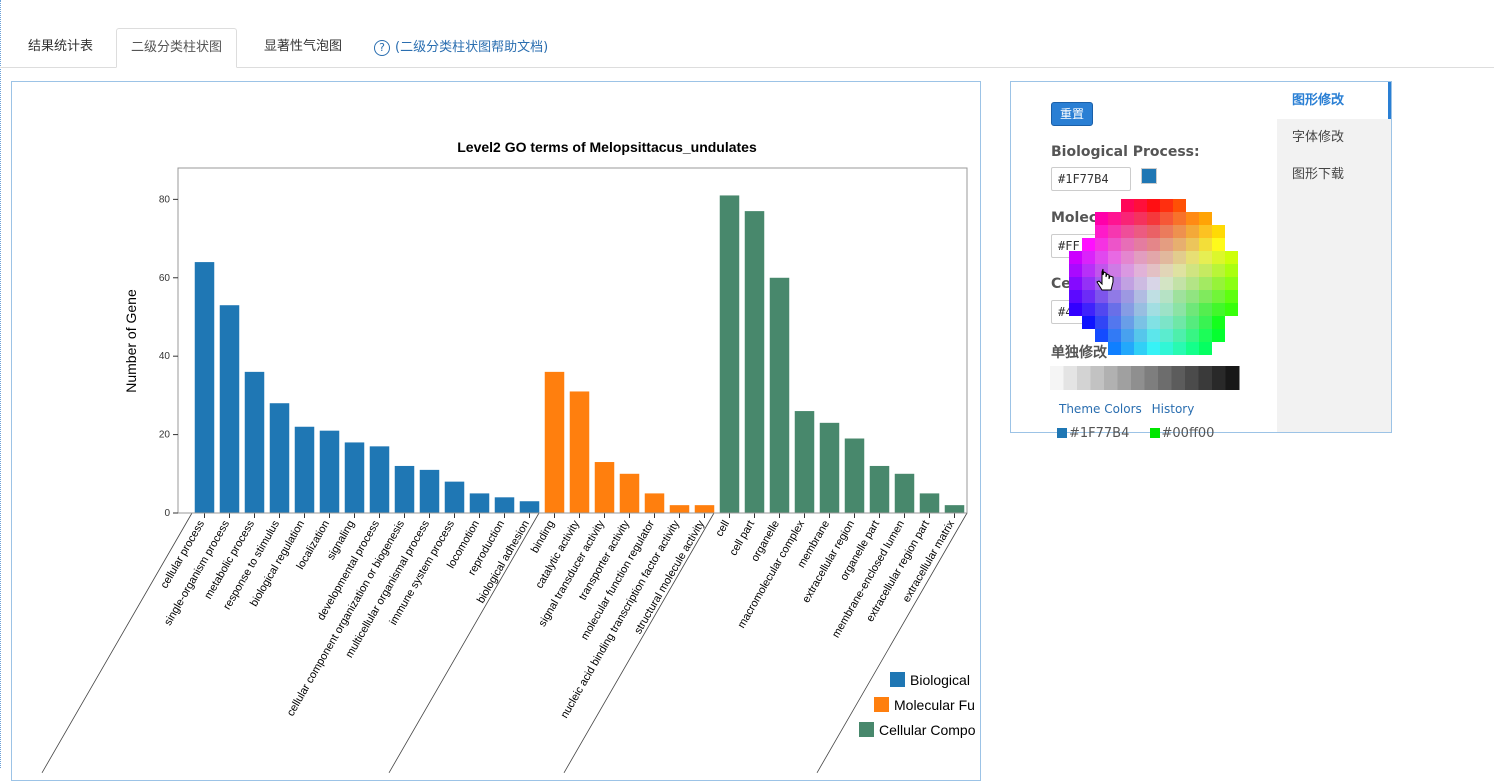 This screenshot has width=1494, height=781. What do you see at coordinates (1318, 174) in the screenshot?
I see `menu-graph-download: 图形下载` at bounding box center [1318, 174].